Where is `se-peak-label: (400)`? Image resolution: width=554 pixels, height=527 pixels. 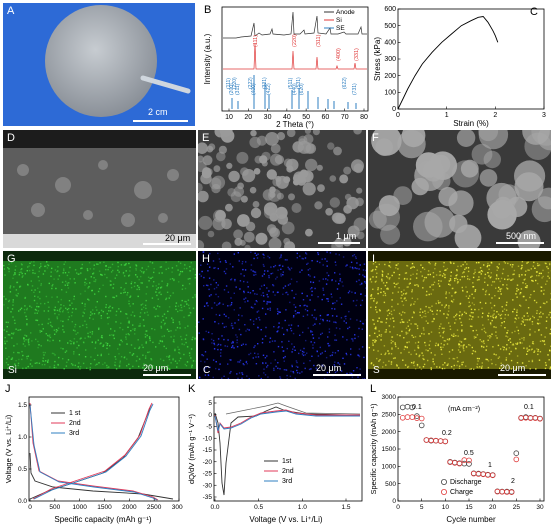 se-peak-label: (400) is located at coordinates (254, 89).